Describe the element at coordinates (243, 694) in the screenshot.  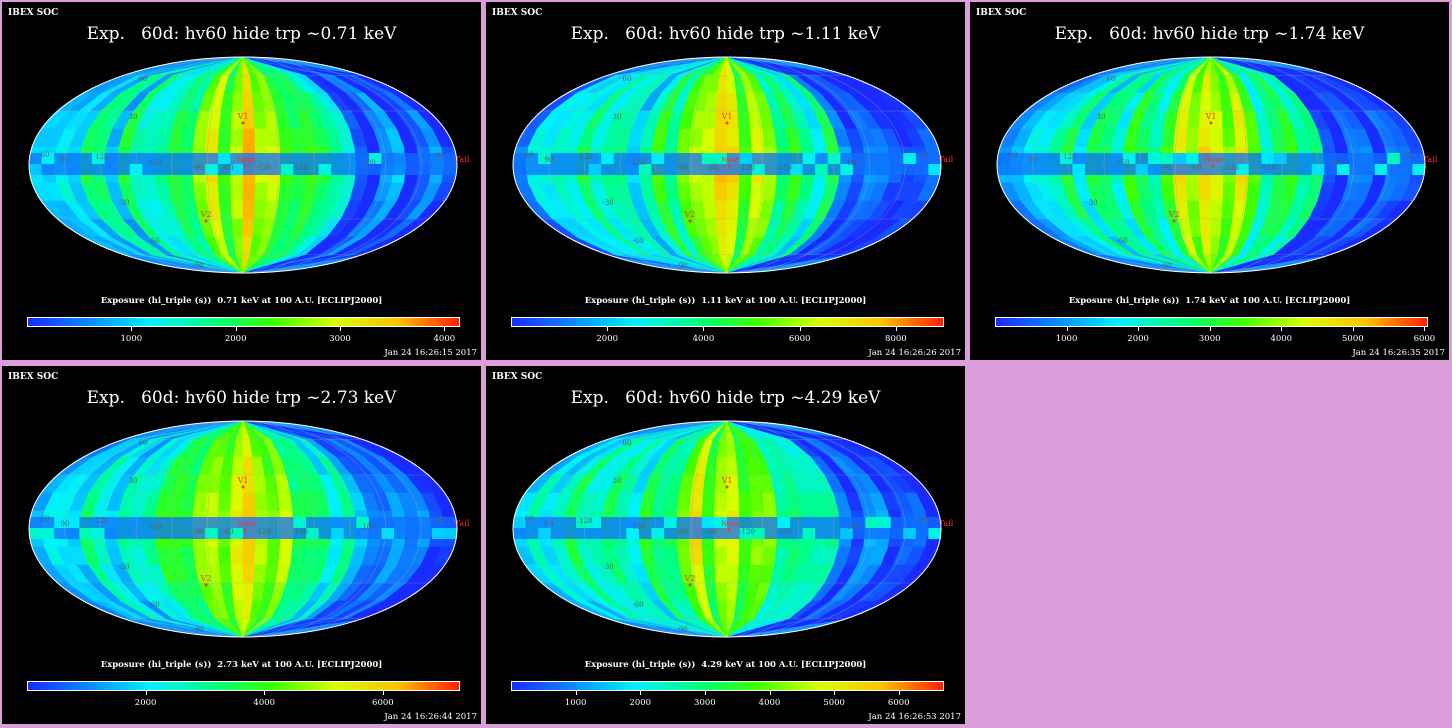
I see `colorbar-ticks` at that location.